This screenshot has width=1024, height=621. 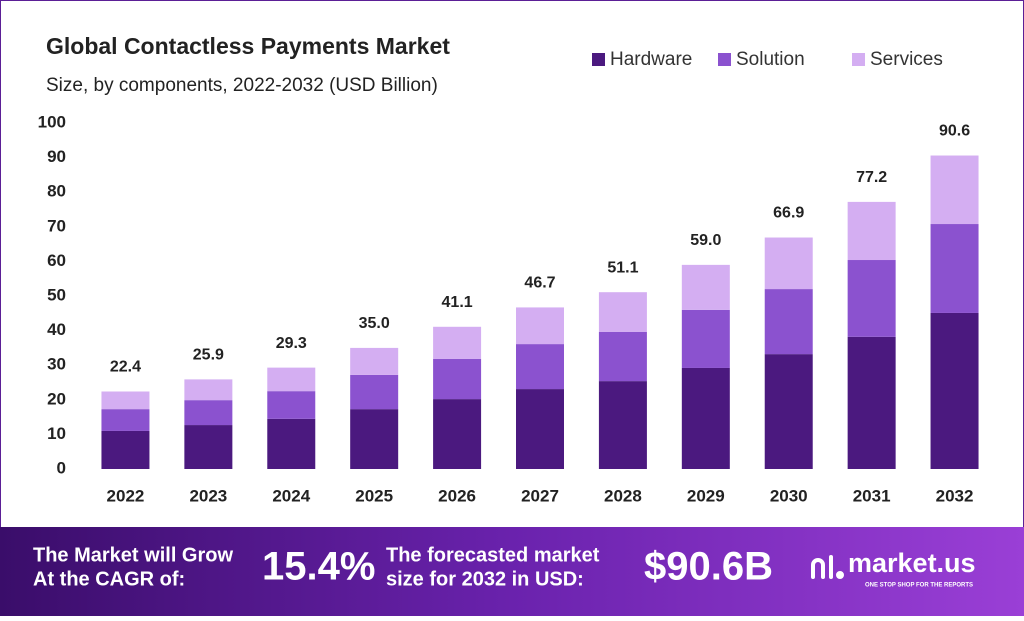 What do you see at coordinates (651, 59) in the screenshot?
I see `legend-label: Hardware` at bounding box center [651, 59].